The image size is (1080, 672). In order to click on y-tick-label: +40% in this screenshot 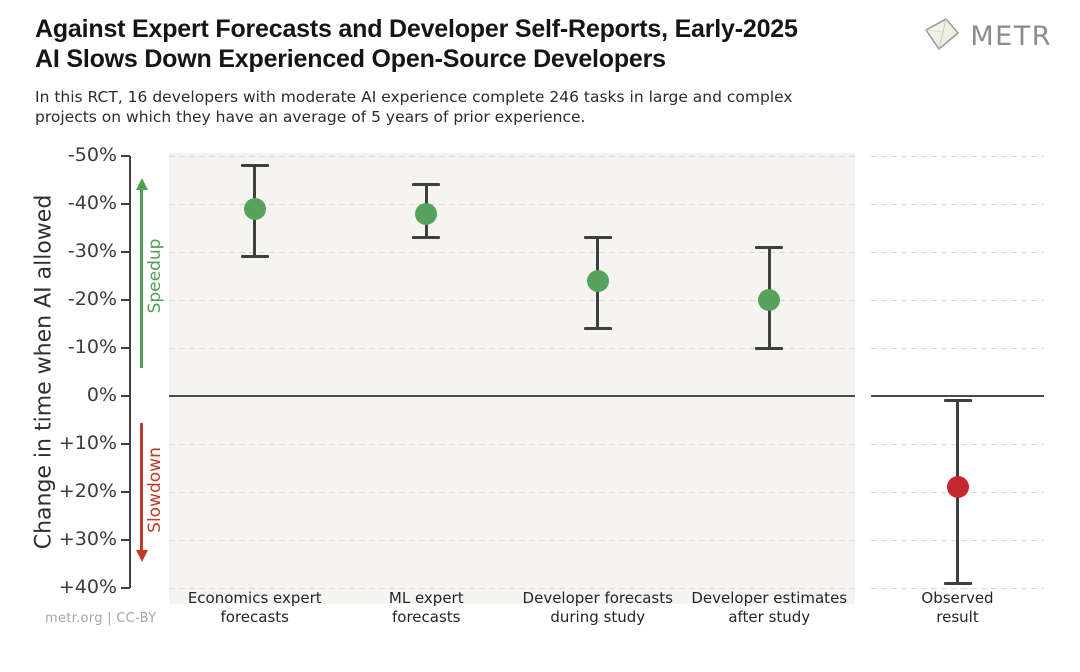, I will do `click(87, 587)`.